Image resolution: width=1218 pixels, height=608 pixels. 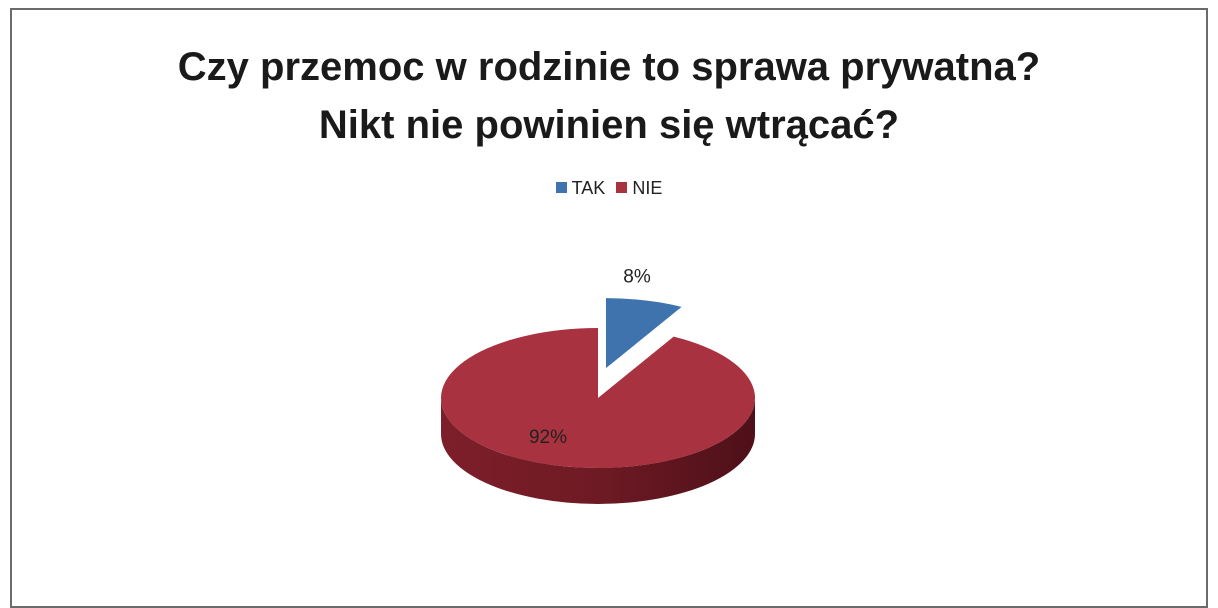 What do you see at coordinates (561, 187) in the screenshot?
I see `legend-swatch-tak` at bounding box center [561, 187].